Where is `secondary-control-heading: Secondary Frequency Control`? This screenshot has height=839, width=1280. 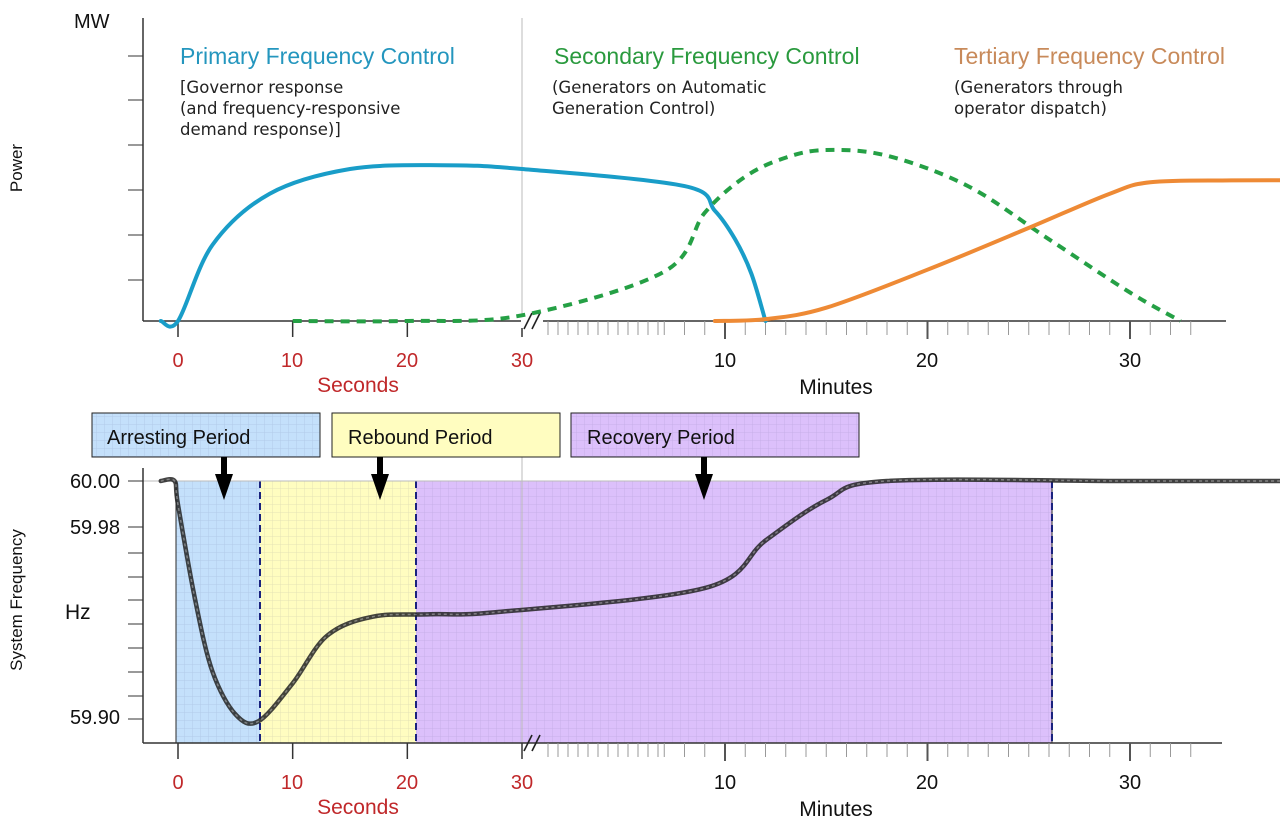
secondary-control-heading: Secondary Frequency Control is located at coordinates (707, 56).